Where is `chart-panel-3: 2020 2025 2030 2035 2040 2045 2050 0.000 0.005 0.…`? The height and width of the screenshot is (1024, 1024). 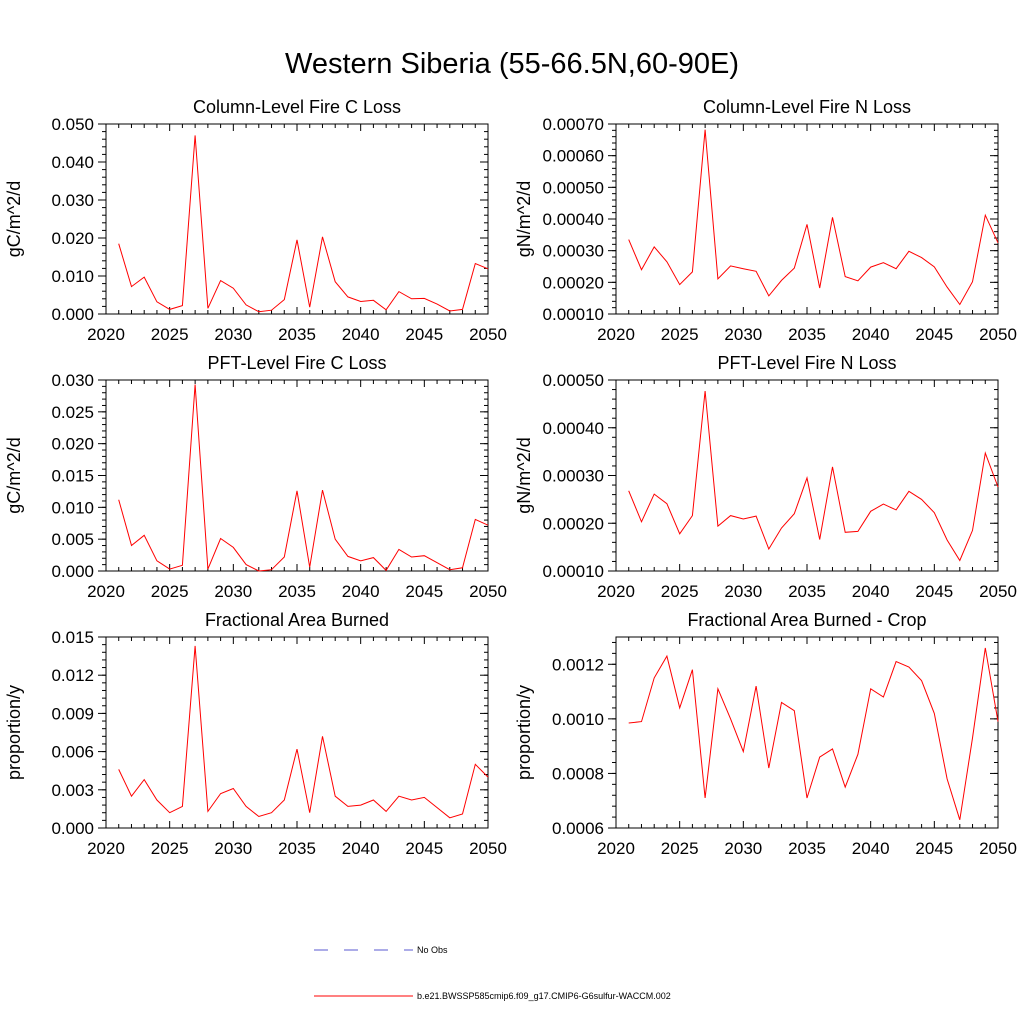 chart-panel-3: 2020 2025 2030 2035 2040 2045 2050 0.000 0.005 0.… is located at coordinates (255, 477).